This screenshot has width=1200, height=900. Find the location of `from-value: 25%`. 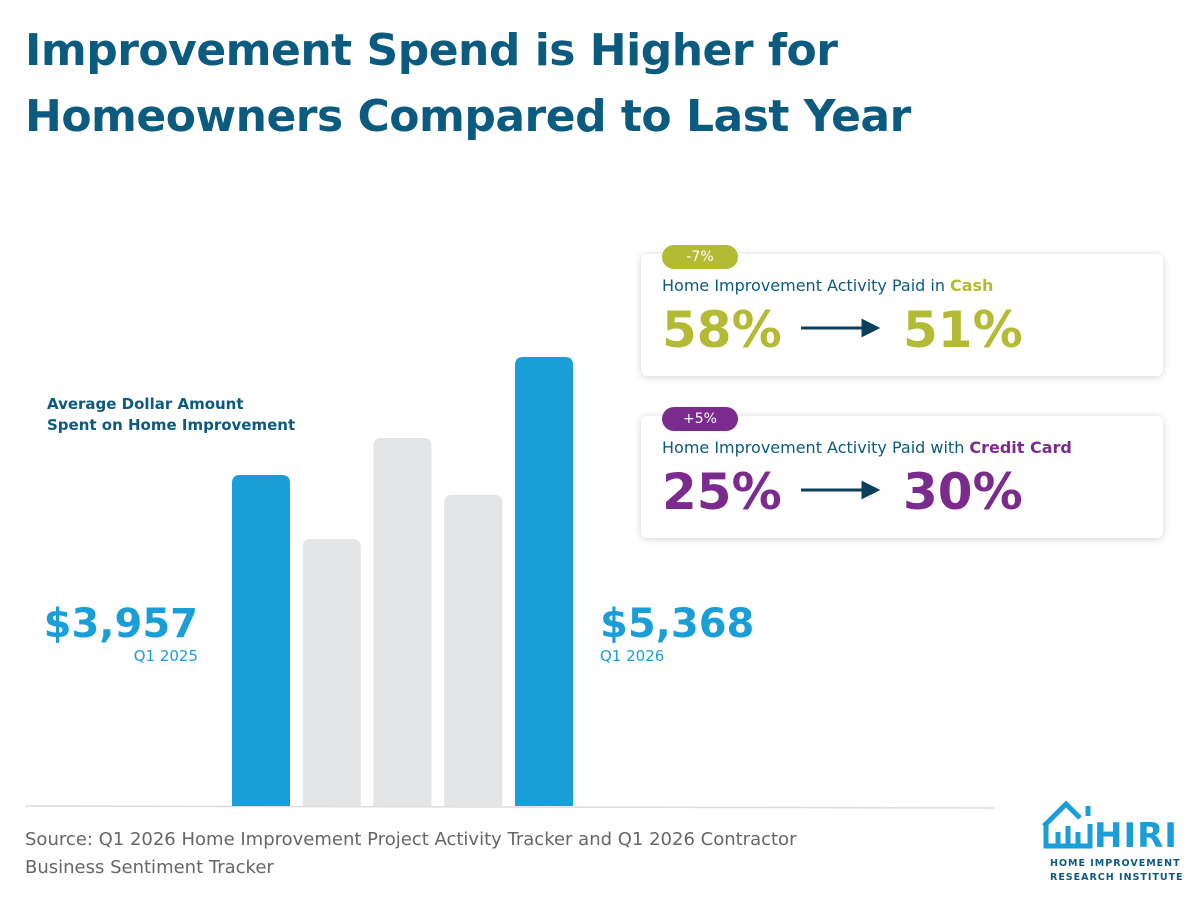

from-value: 25% is located at coordinates (722, 492).